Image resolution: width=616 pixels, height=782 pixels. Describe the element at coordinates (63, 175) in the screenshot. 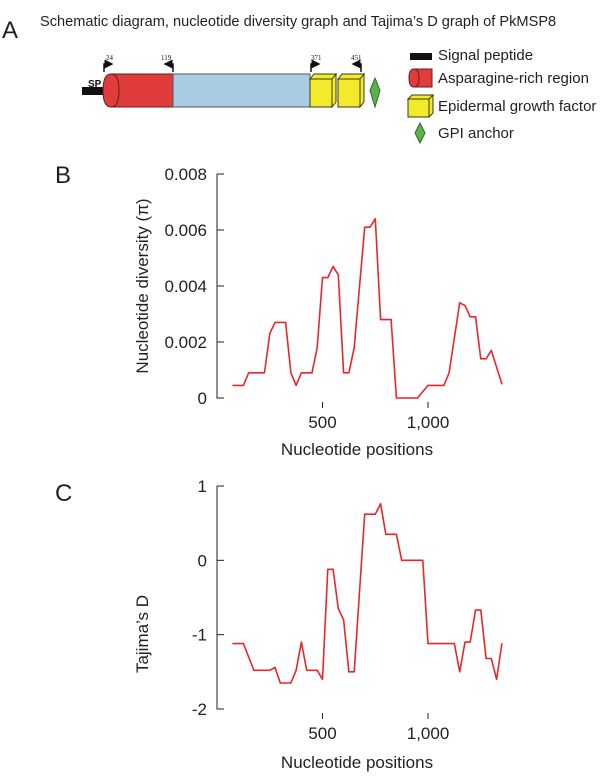

I see `panel-b-letter: B` at that location.